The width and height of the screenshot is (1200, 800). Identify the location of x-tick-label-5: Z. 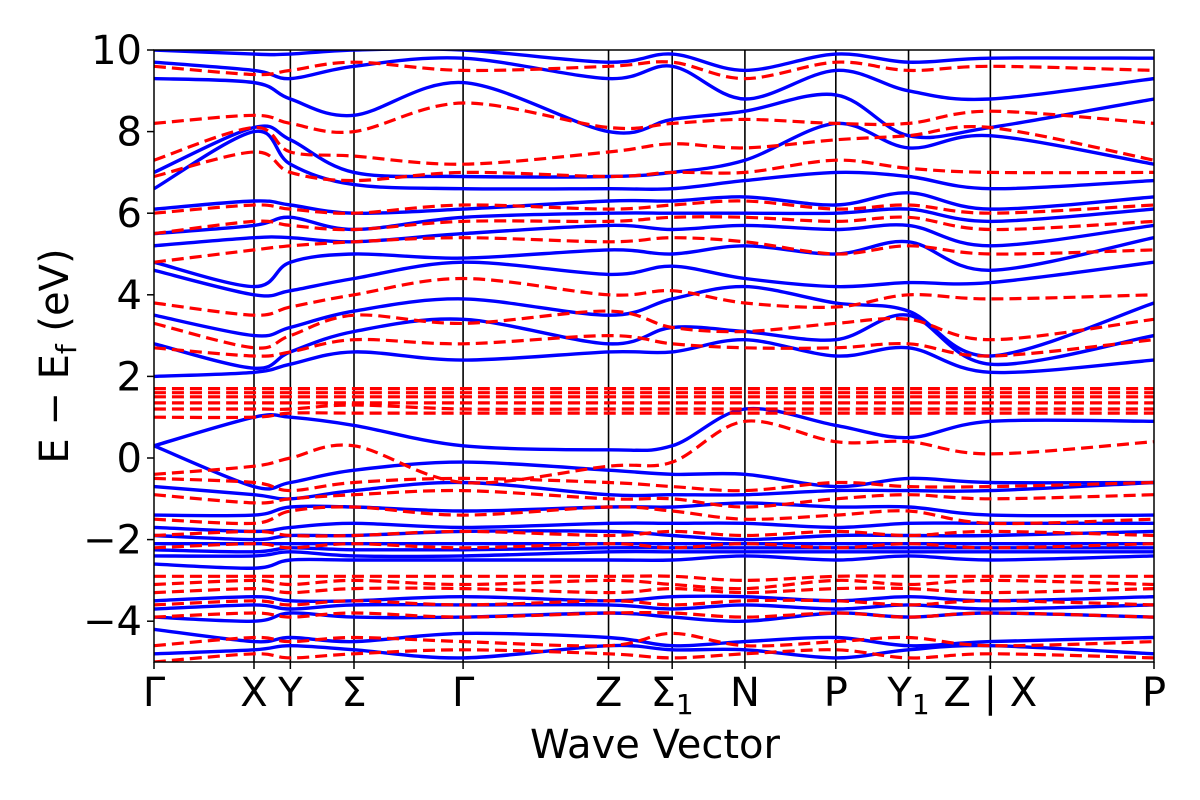
(608, 693).